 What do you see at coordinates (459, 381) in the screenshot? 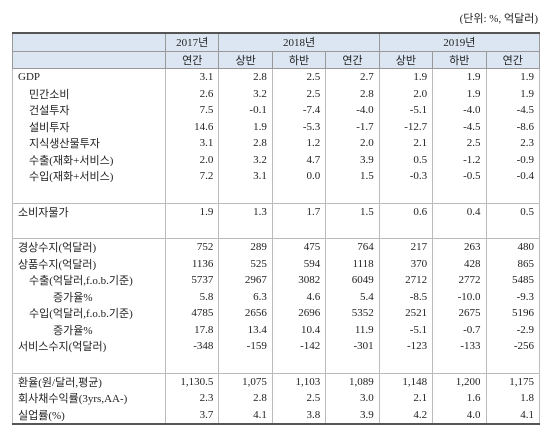
I see `value-cell: 1,200` at bounding box center [459, 381].